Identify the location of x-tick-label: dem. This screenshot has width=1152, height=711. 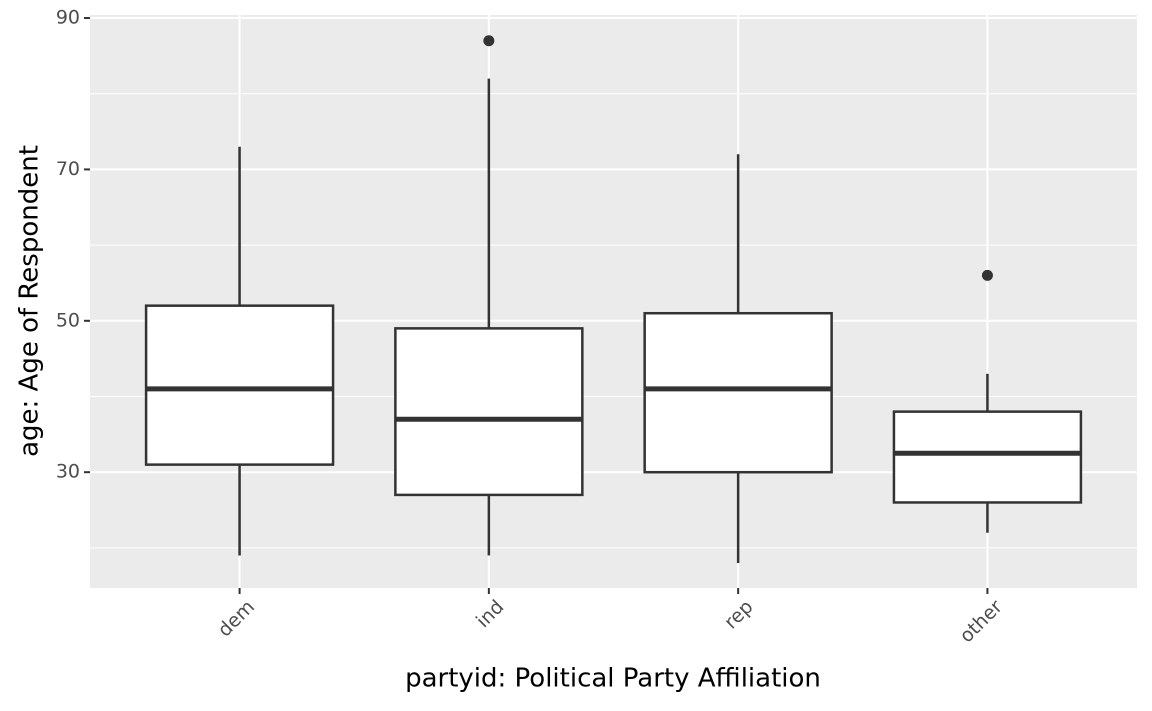
(236, 618).